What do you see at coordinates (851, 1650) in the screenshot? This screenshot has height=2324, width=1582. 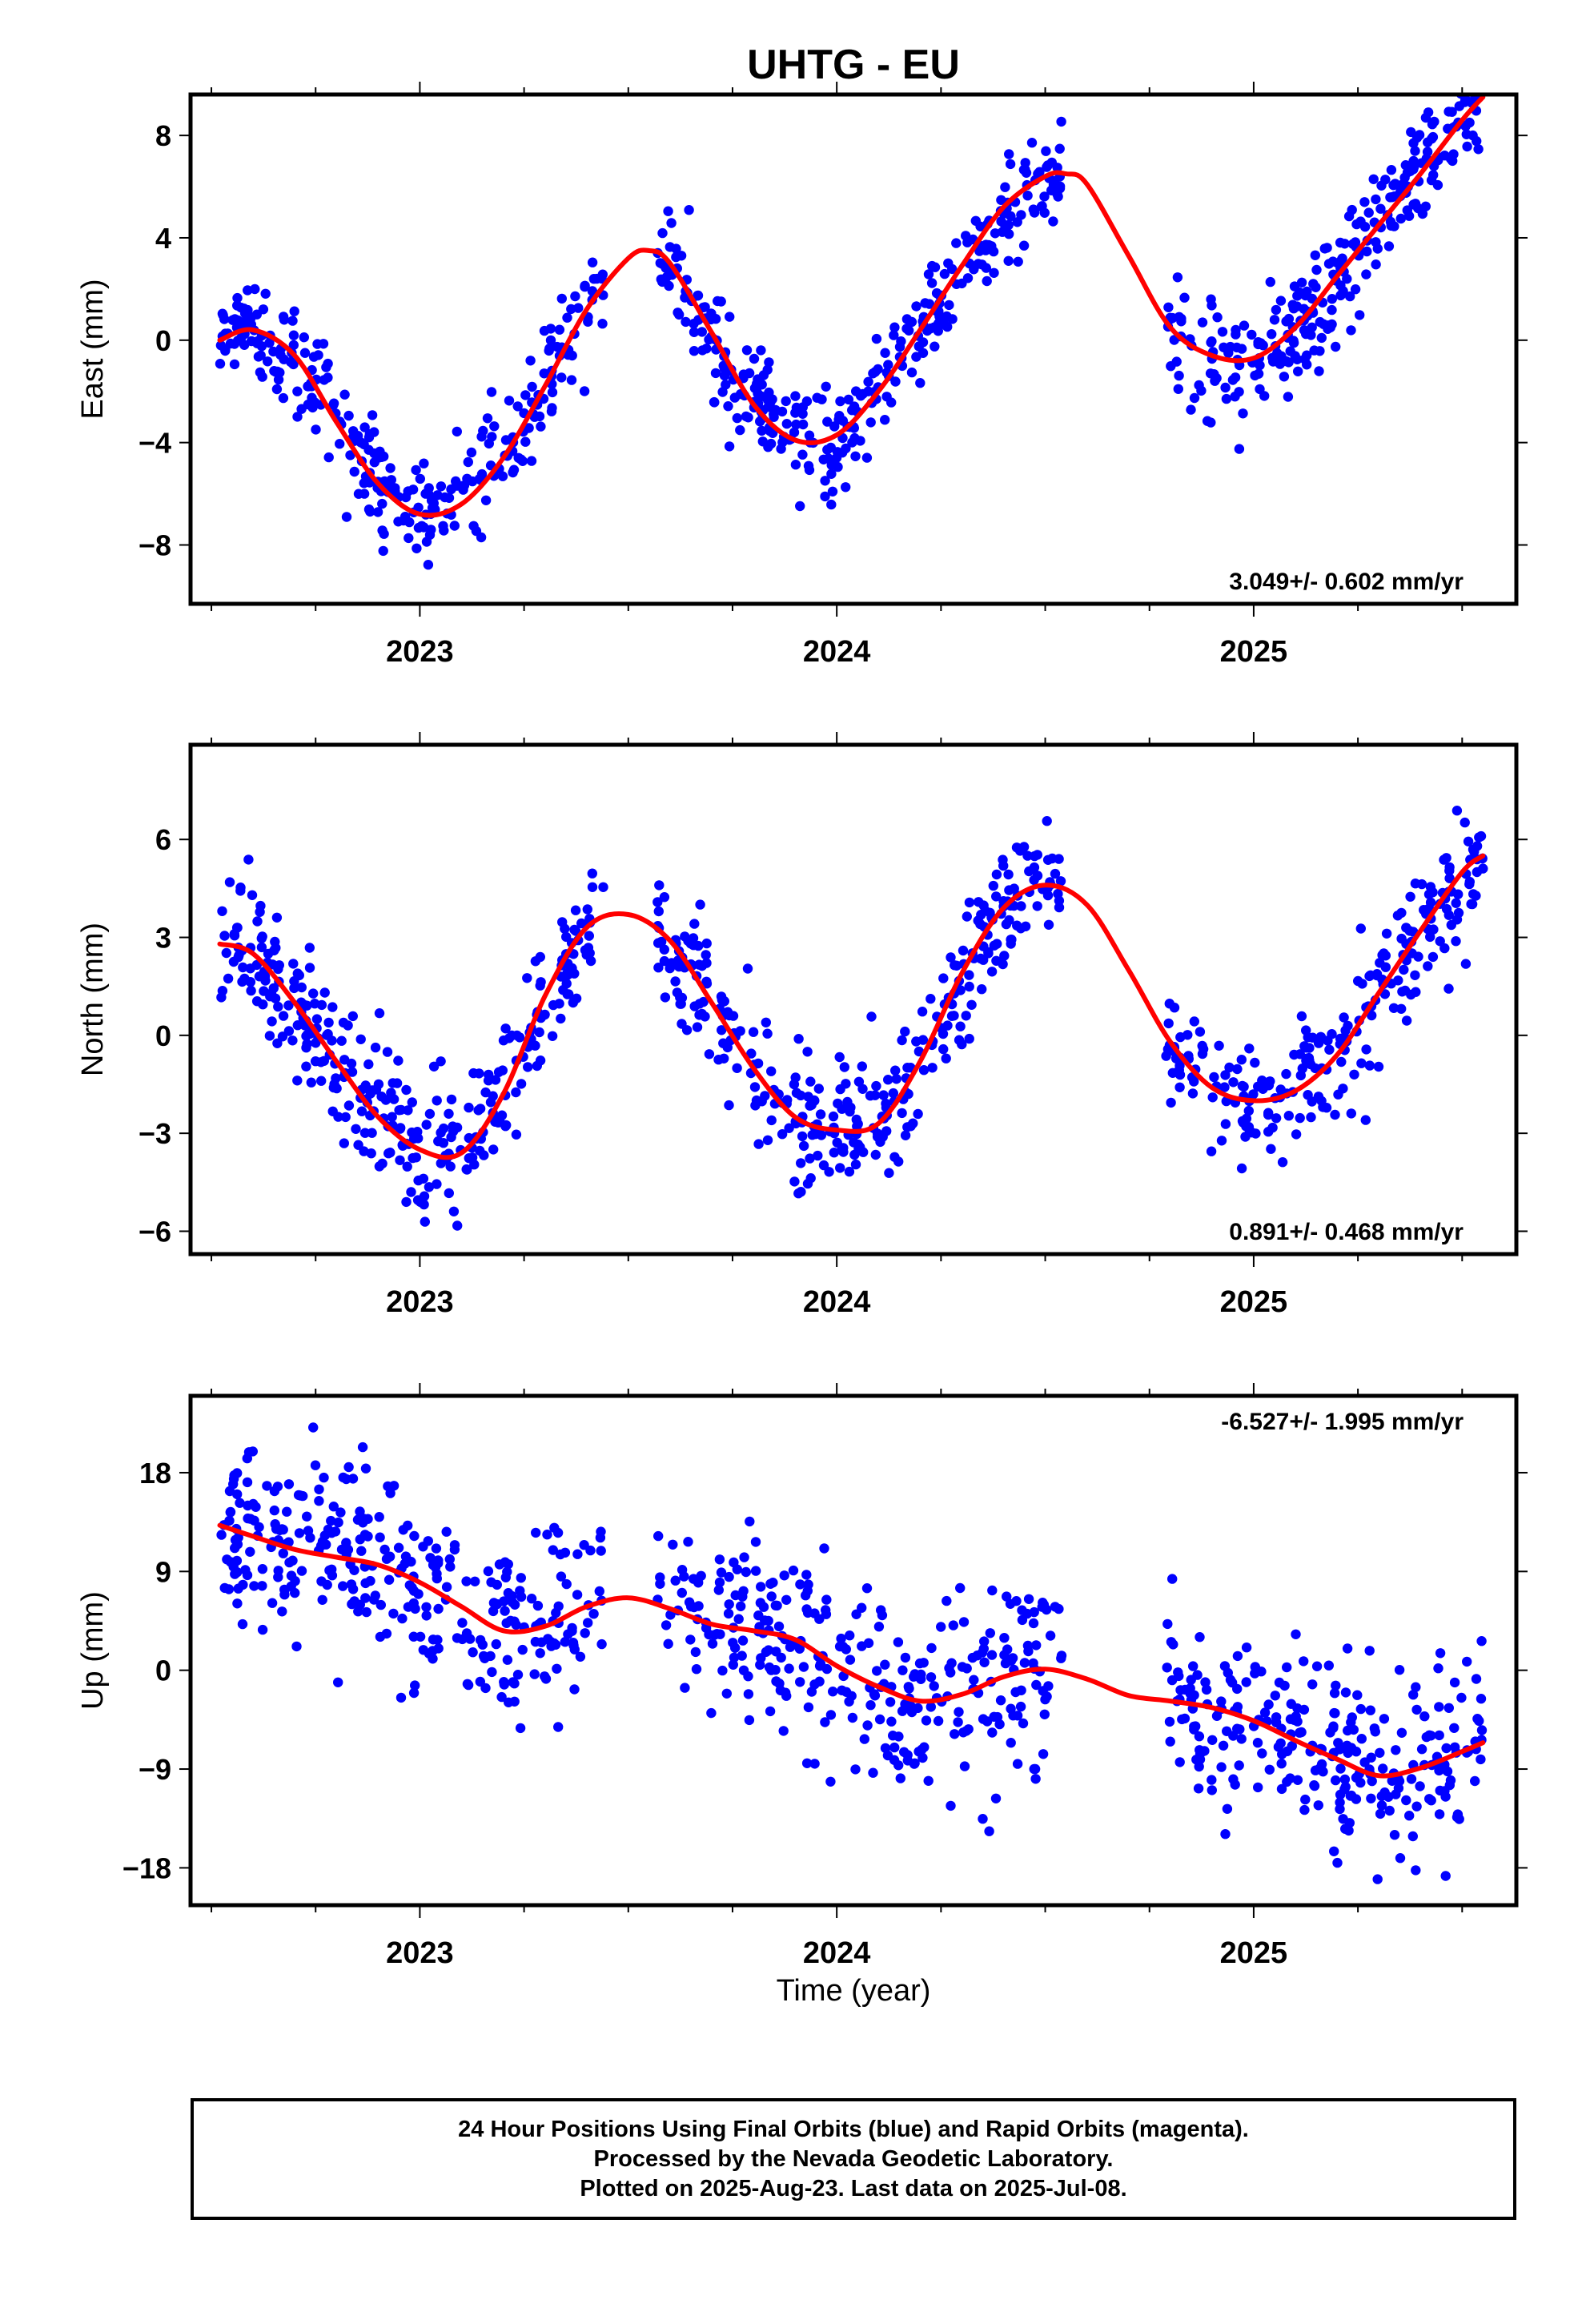 I see `up-fit-curve` at bounding box center [851, 1650].